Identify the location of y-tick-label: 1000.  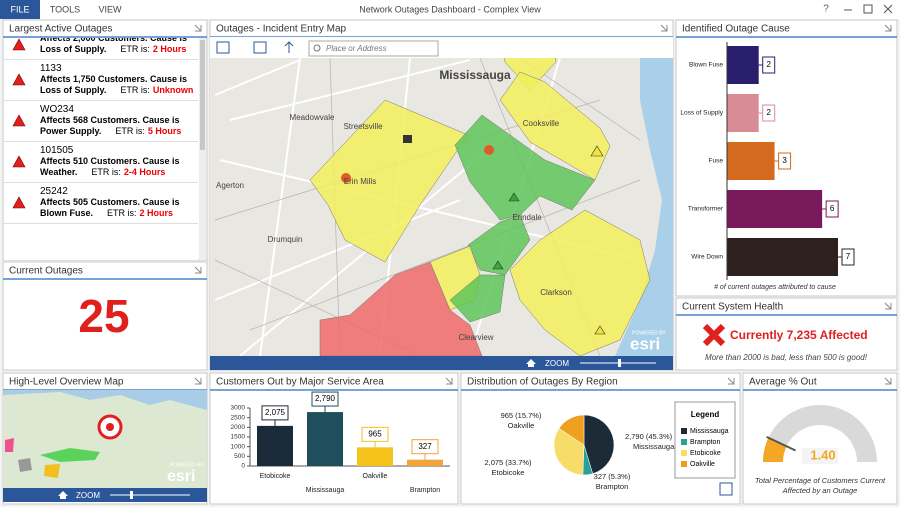
(238, 446).